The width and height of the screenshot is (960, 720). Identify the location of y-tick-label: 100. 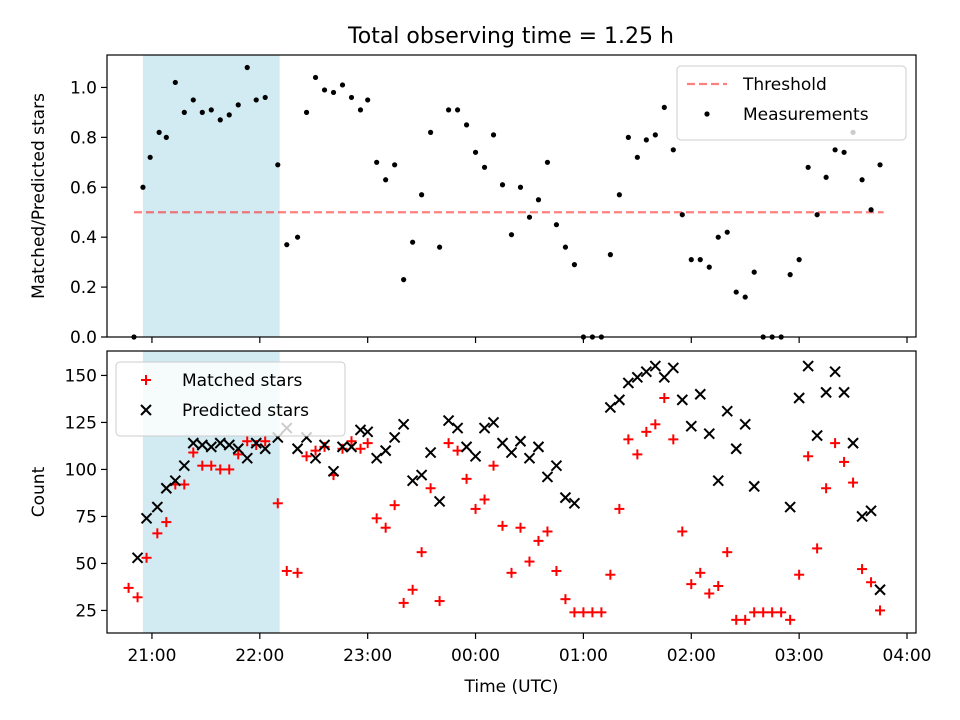
(81, 470).